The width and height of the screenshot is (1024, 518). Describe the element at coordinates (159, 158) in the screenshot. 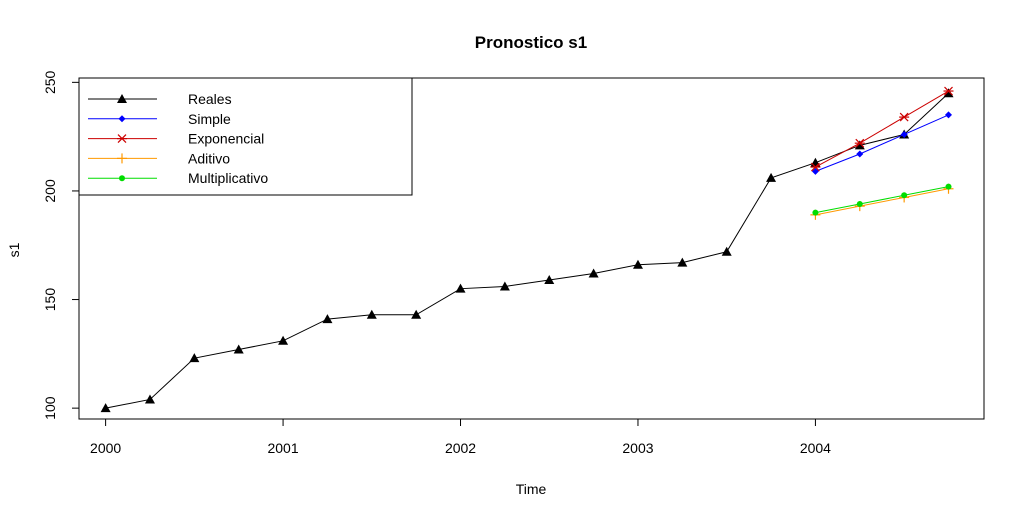

I see `legend-item-aditivo: Aditivo` at that location.